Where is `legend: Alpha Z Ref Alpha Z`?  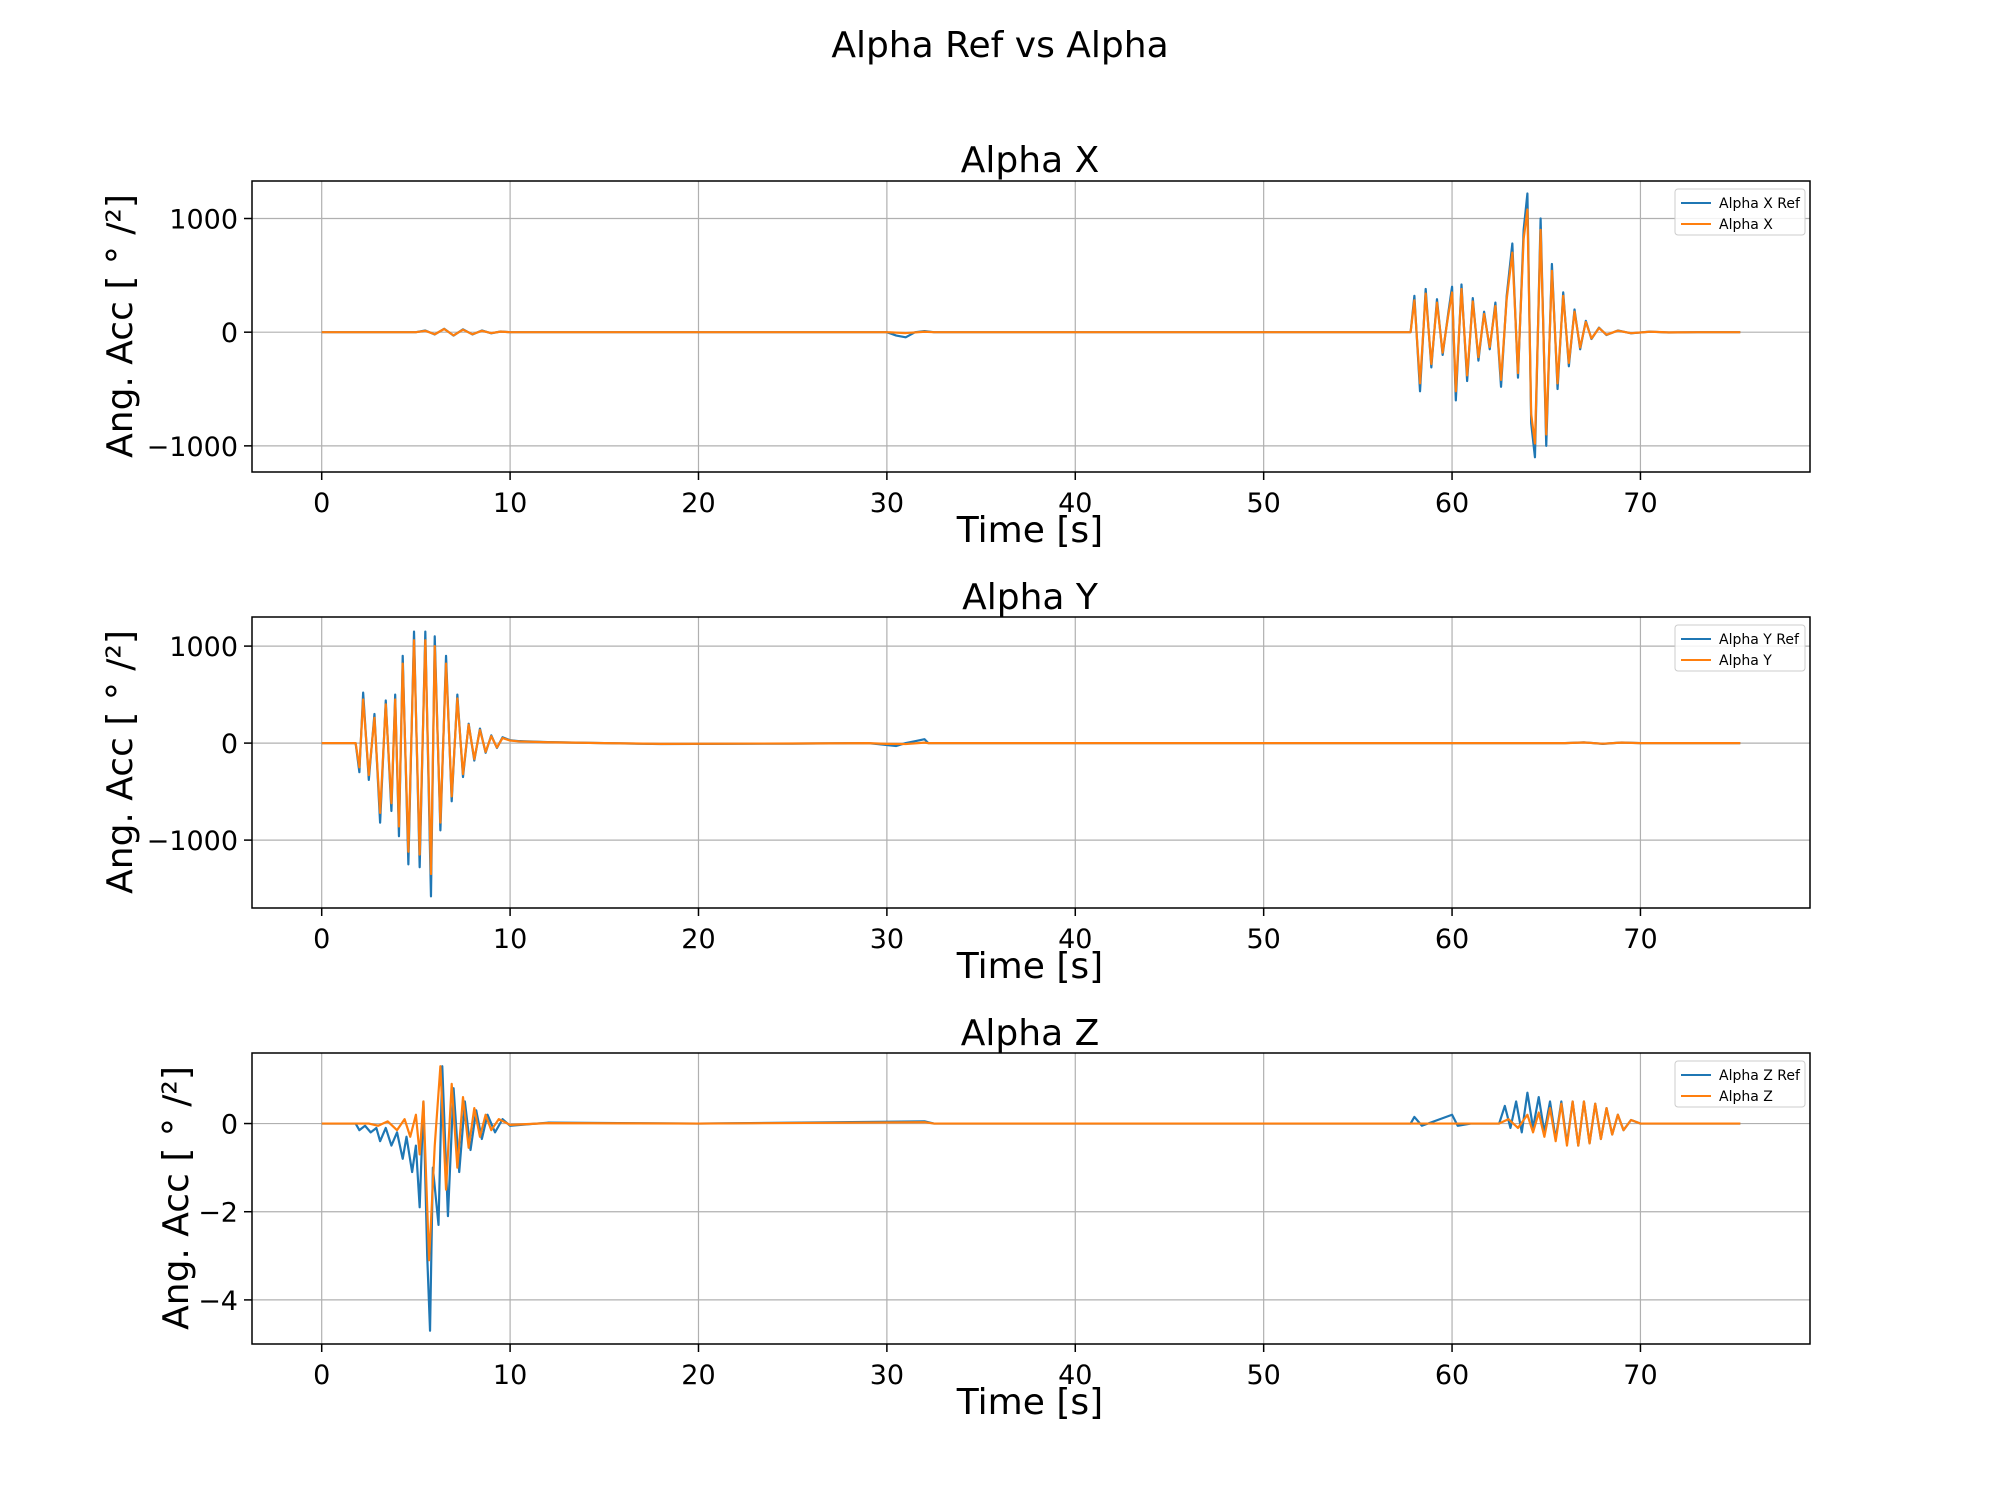
legend: Alpha Z Ref Alpha Z is located at coordinates (1740, 1084).